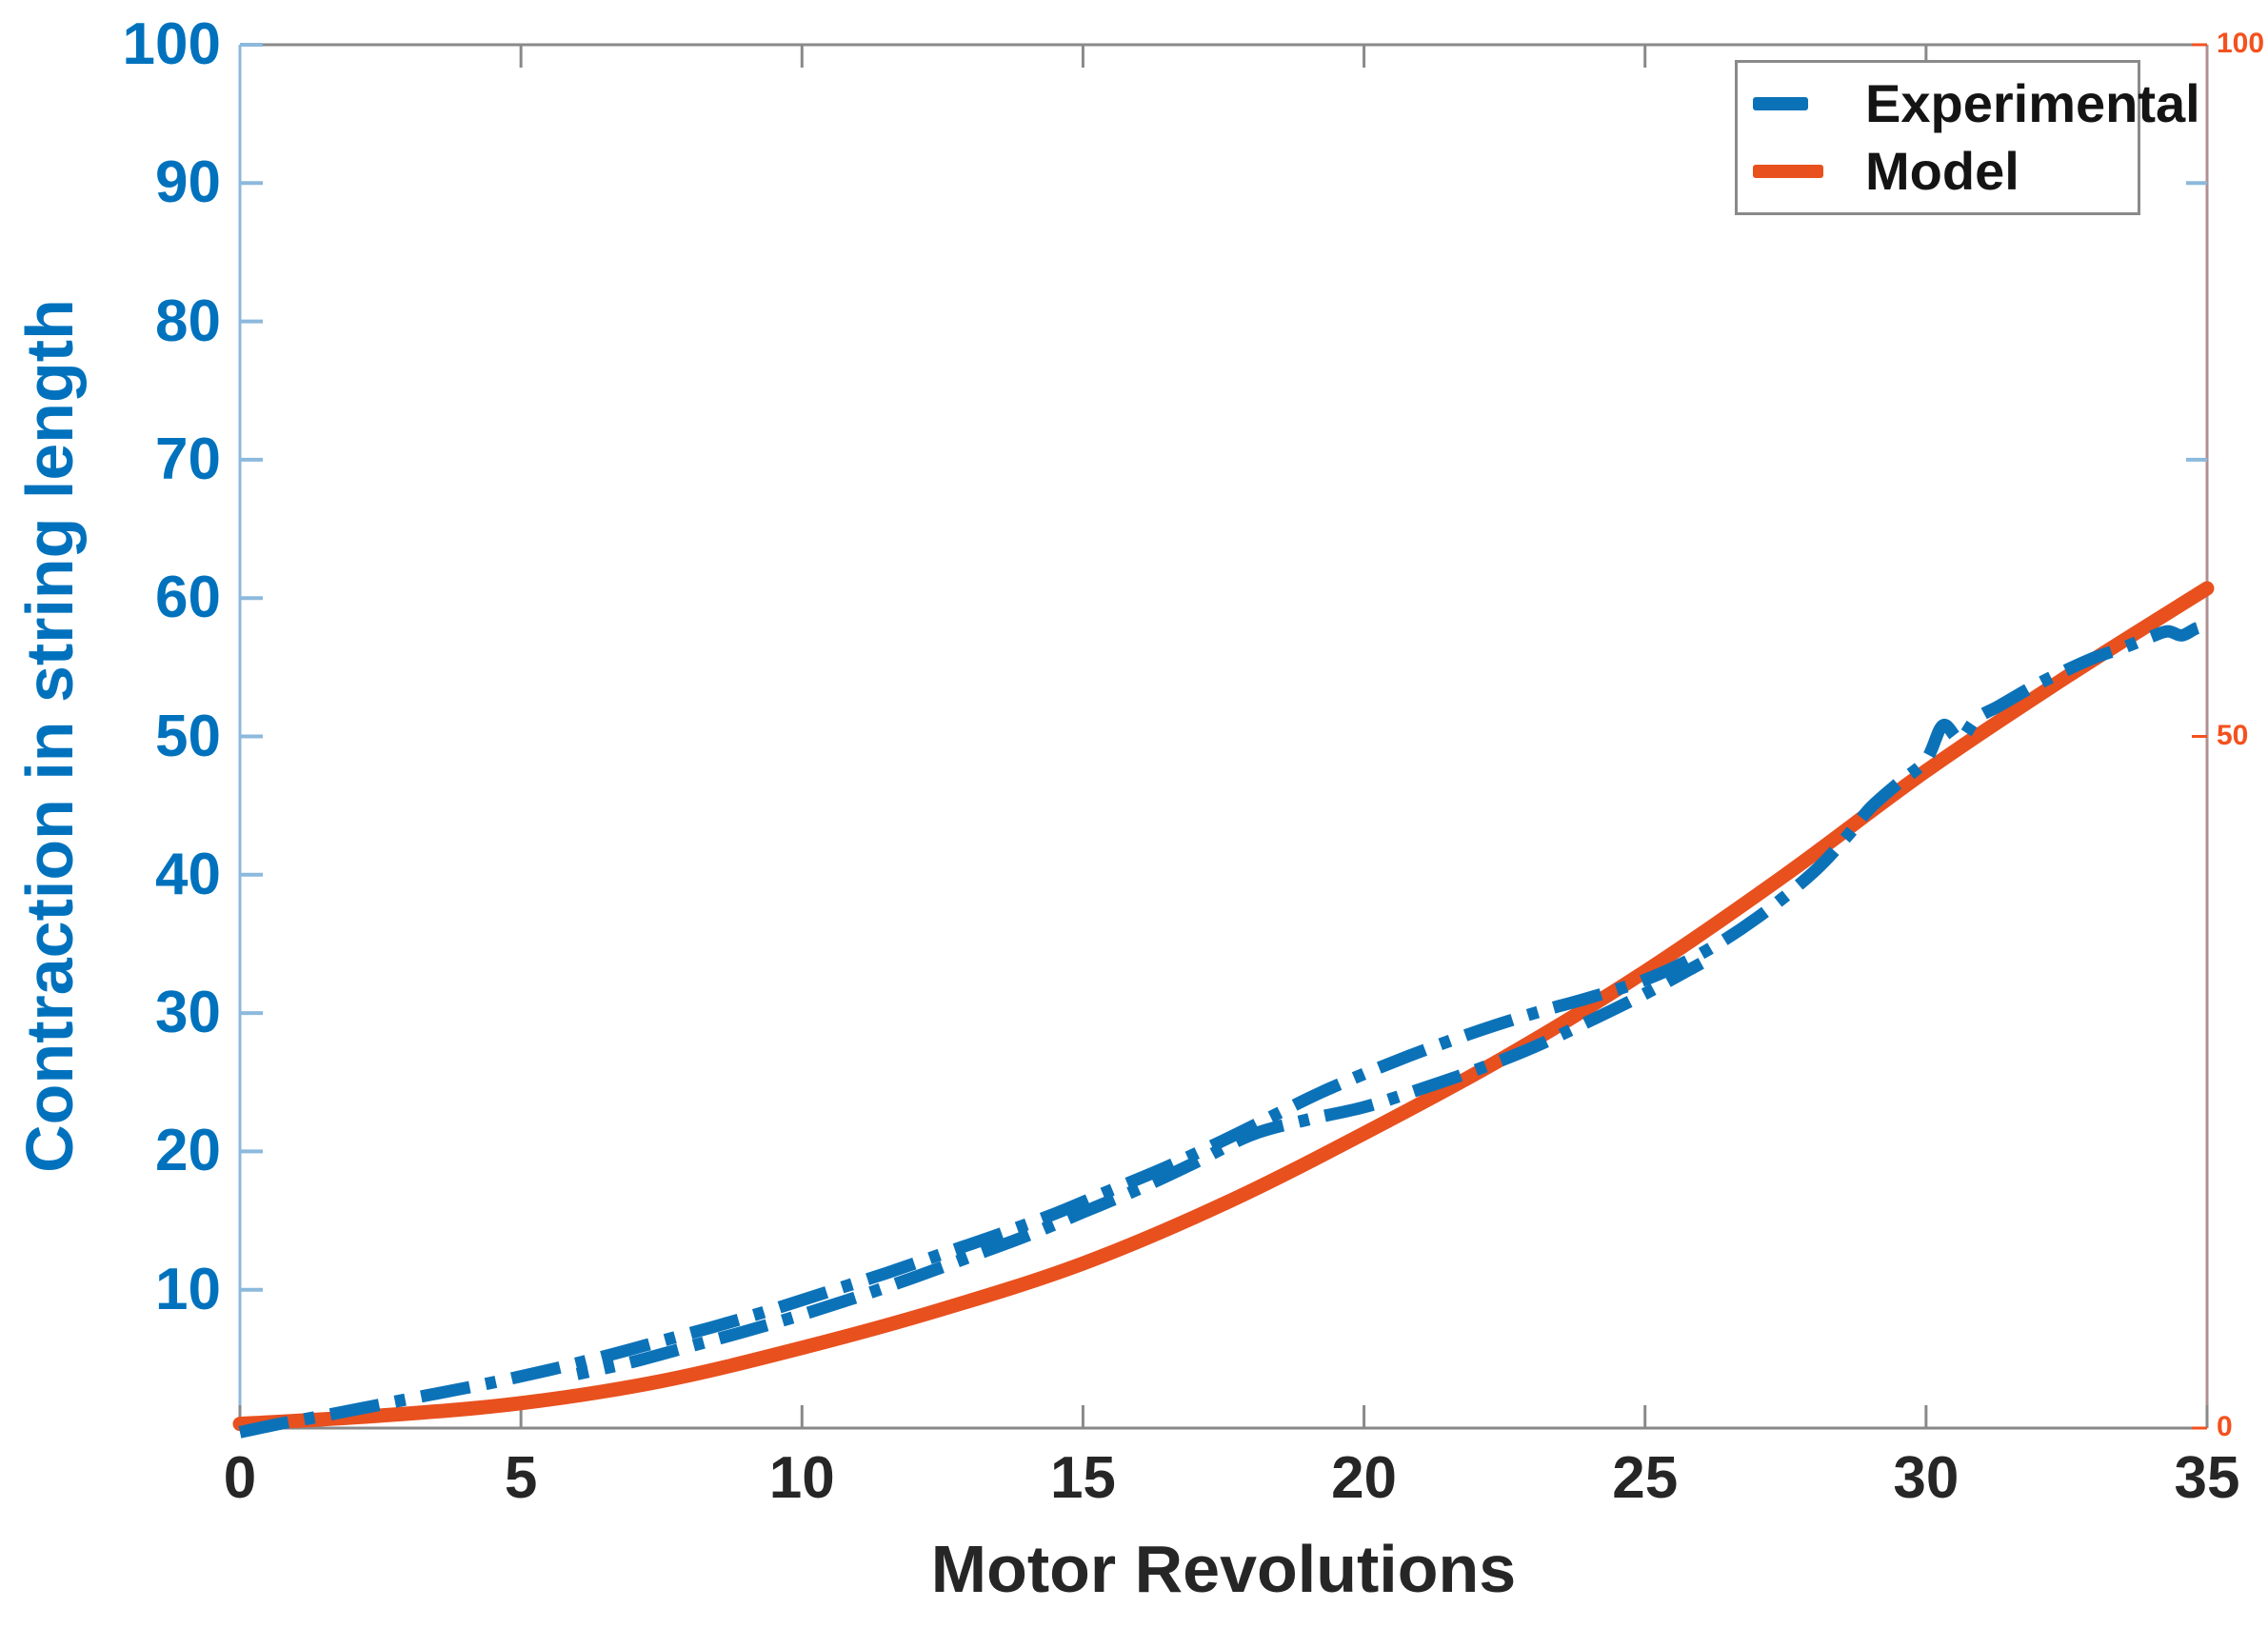 Image resolution: width=2268 pixels, height=1628 pixels. I want to click on legend-line-sample-model, so click(1788, 171).